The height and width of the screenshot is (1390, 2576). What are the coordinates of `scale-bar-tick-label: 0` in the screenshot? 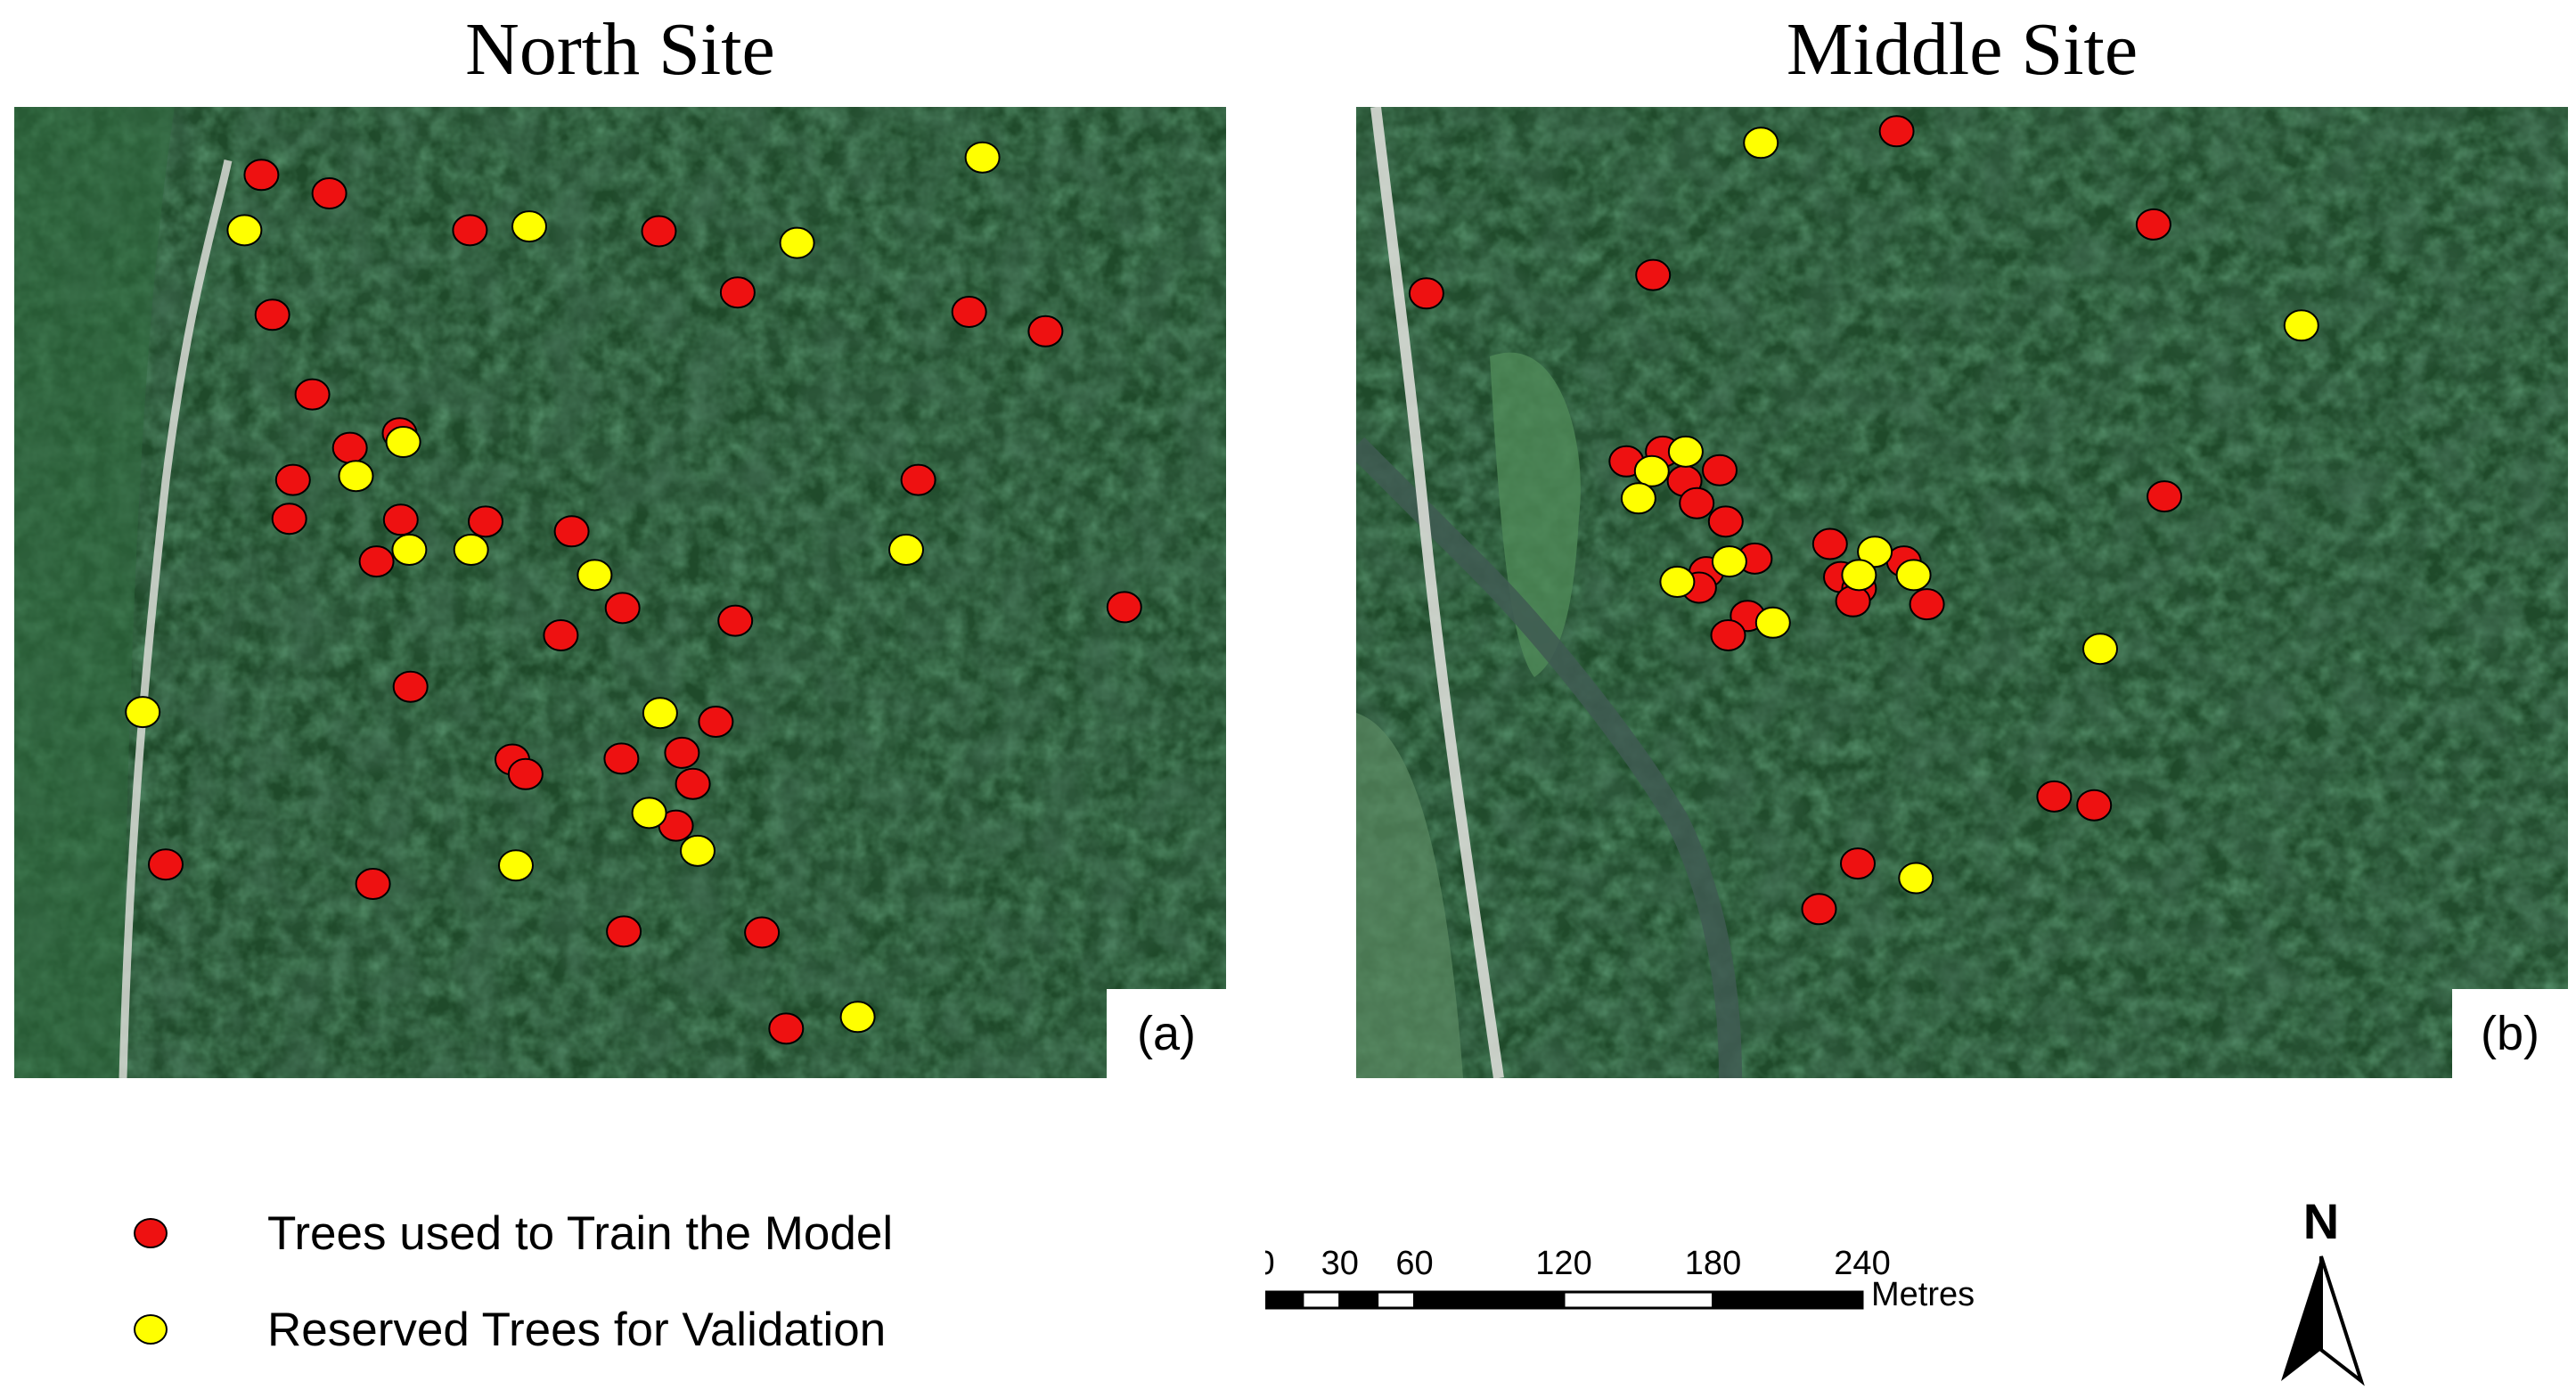 It's located at (1270, 1263).